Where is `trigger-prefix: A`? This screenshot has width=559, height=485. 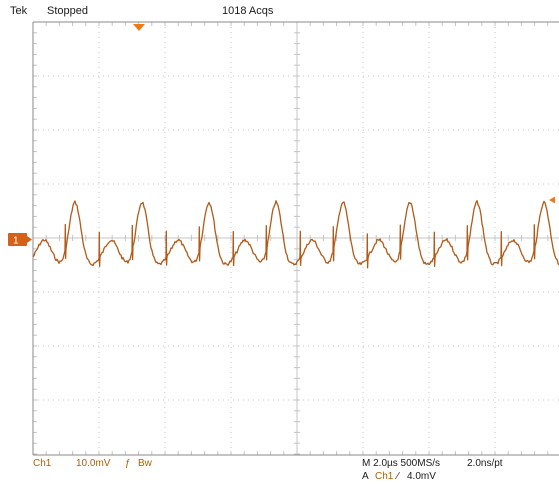 trigger-prefix: A is located at coordinates (365, 476).